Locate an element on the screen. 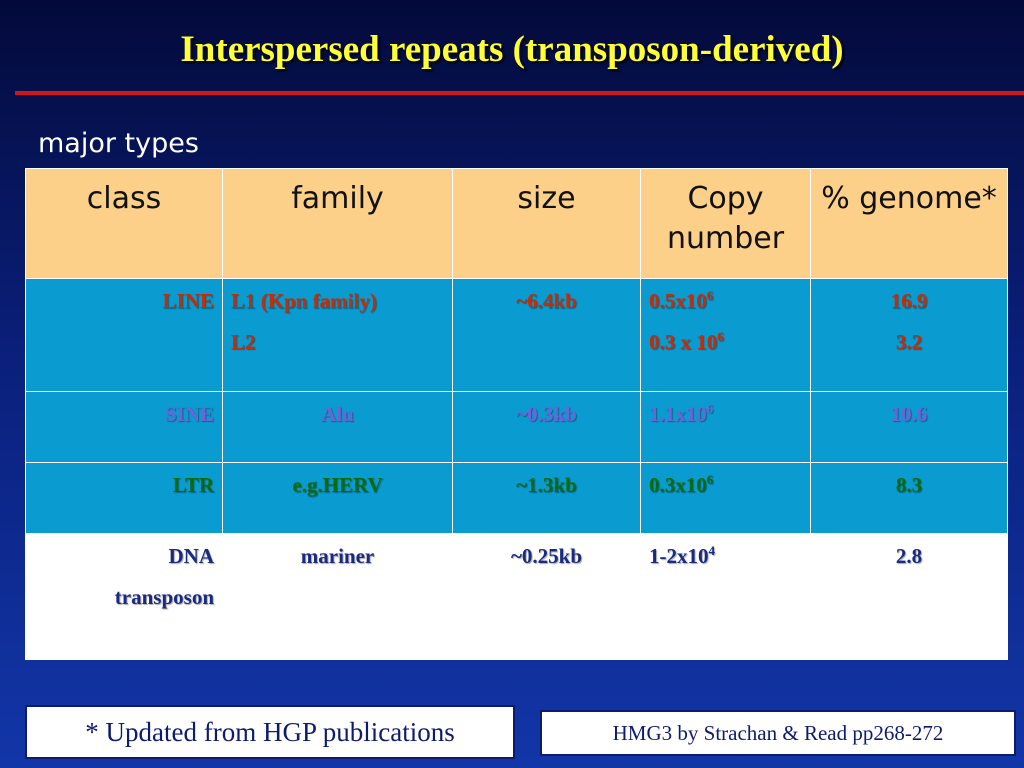 Image resolution: width=1024 pixels, height=768 pixels. family-text: L2 is located at coordinates (243, 342).